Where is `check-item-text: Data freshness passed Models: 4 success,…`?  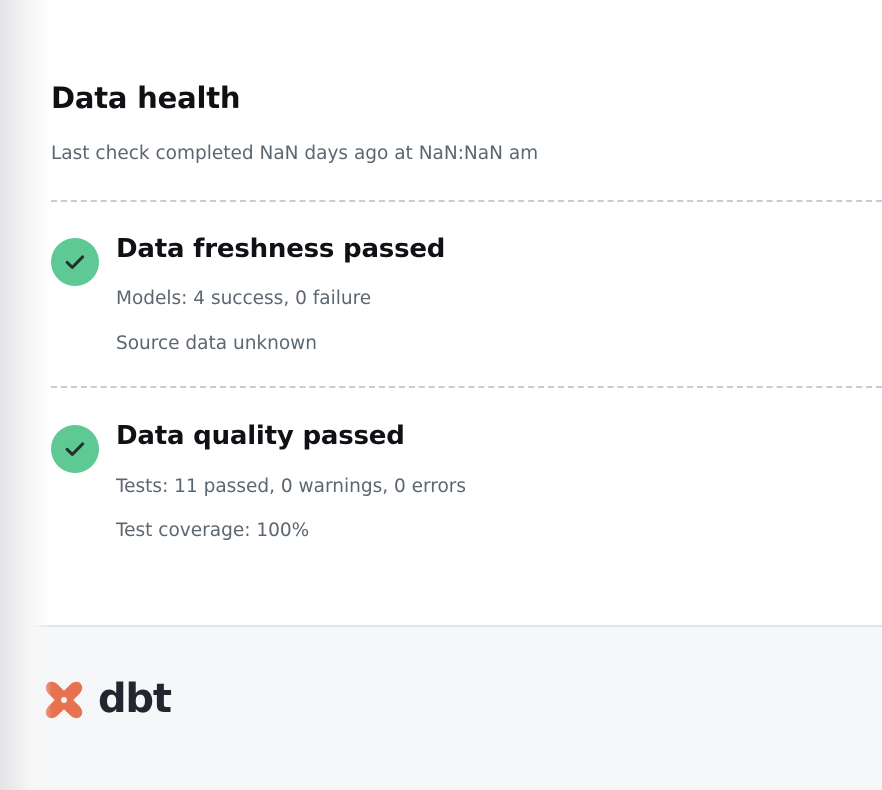
check-item-text: Data freshness passed Models: 4 success,… is located at coordinates (490, 294).